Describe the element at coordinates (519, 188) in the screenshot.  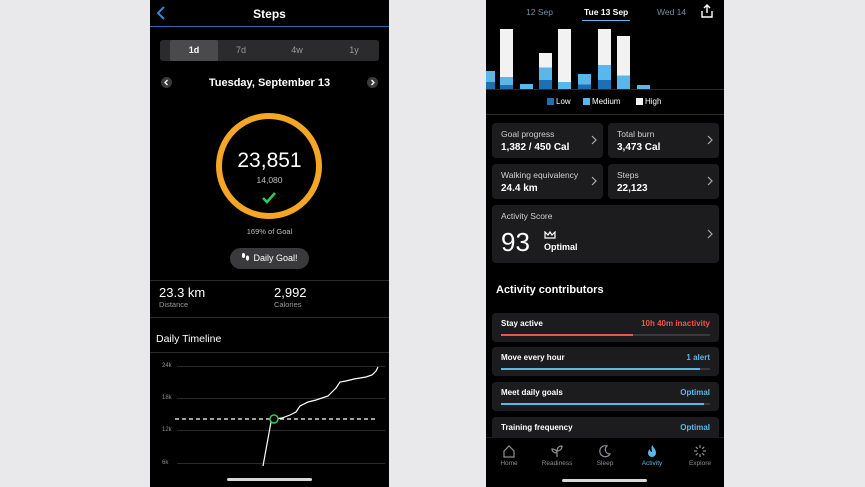
I see `walking-equivalency-value: 24.4 km` at that location.